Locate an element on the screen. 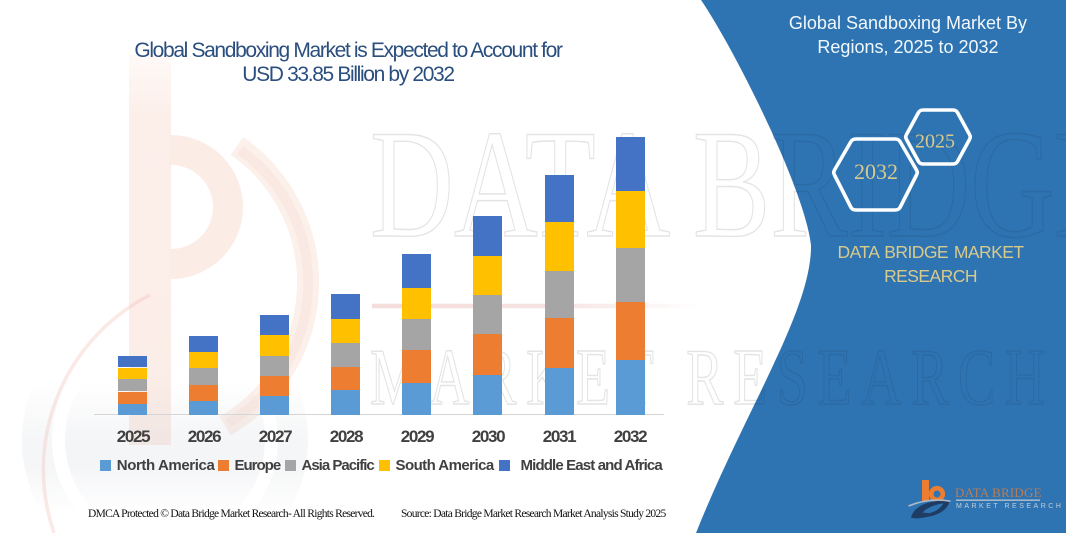  svg-text: DATA BRIDGE is located at coordinates (998, 492).